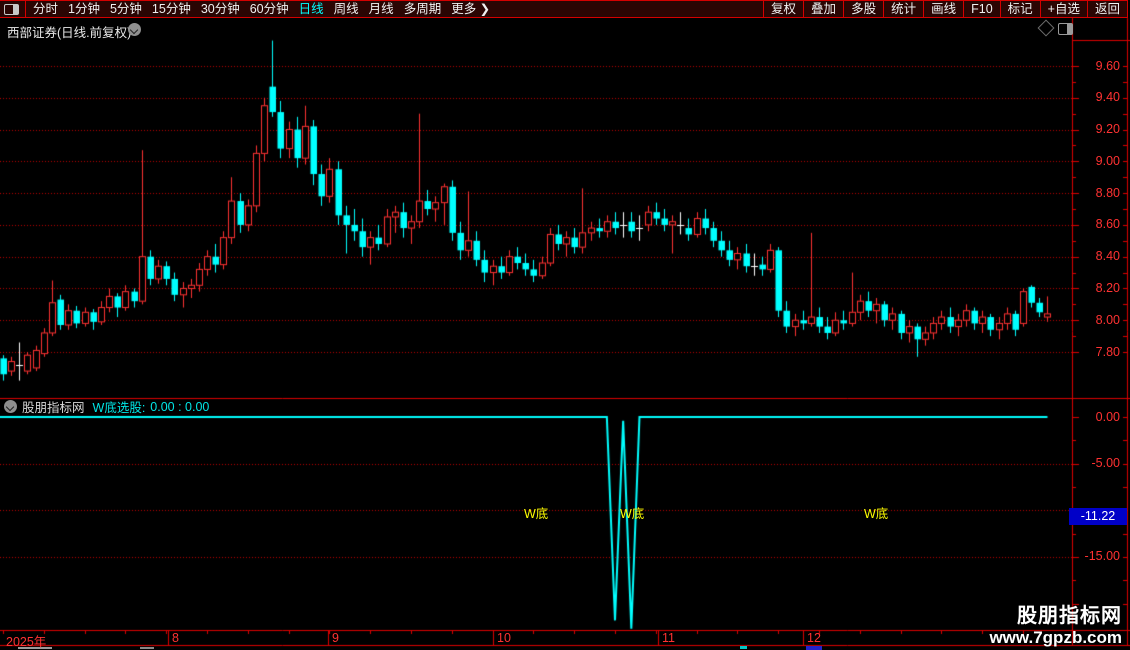 The width and height of the screenshot is (1130, 650). What do you see at coordinates (903, 9) in the screenshot?
I see `tool-button-统计: 统计` at bounding box center [903, 9].